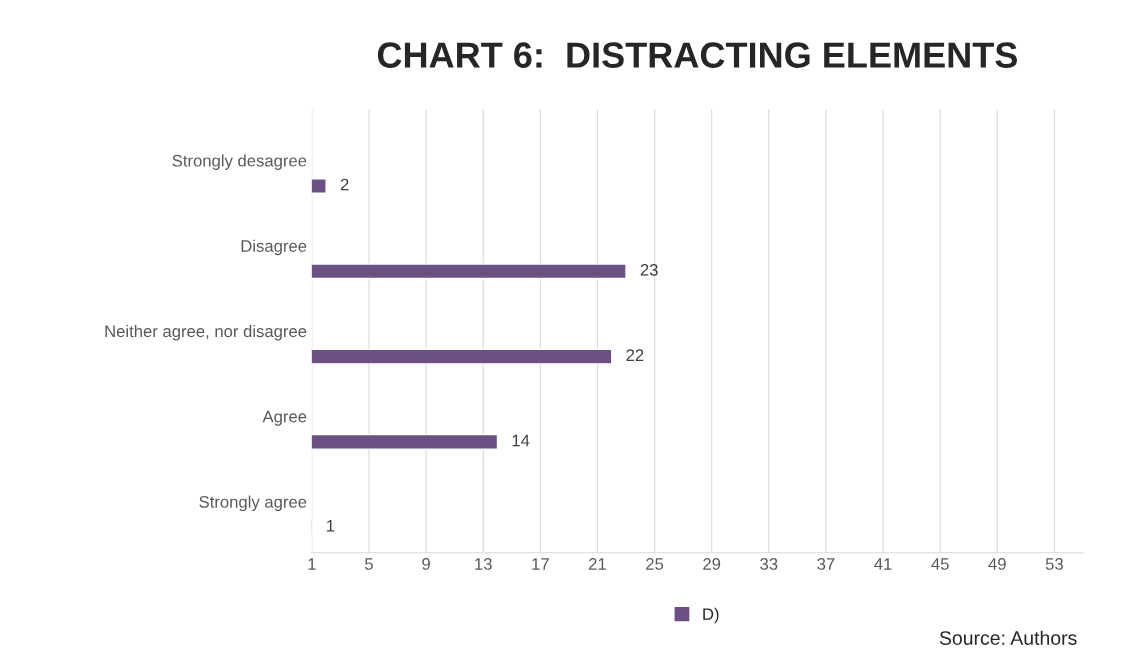 The width and height of the screenshot is (1134, 662). Describe the element at coordinates (697, 55) in the screenshot. I see `chart-title: CHART 6: DISTRACTING ELEMENTS` at that location.